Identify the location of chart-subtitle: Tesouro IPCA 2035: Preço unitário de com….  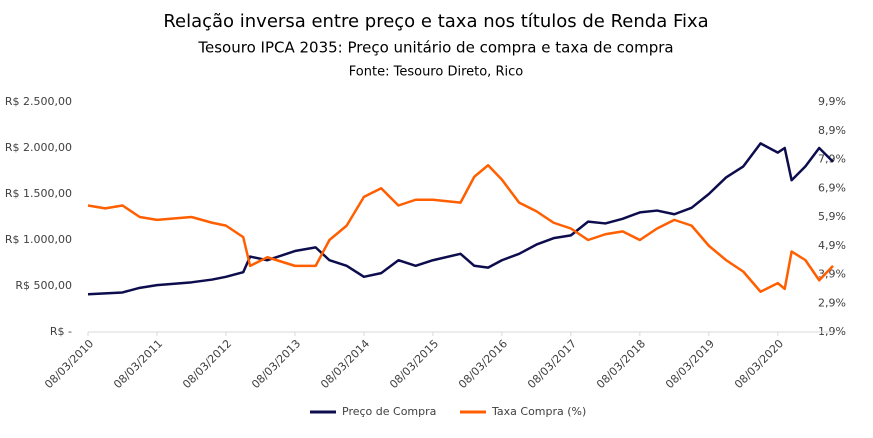
(435, 48).